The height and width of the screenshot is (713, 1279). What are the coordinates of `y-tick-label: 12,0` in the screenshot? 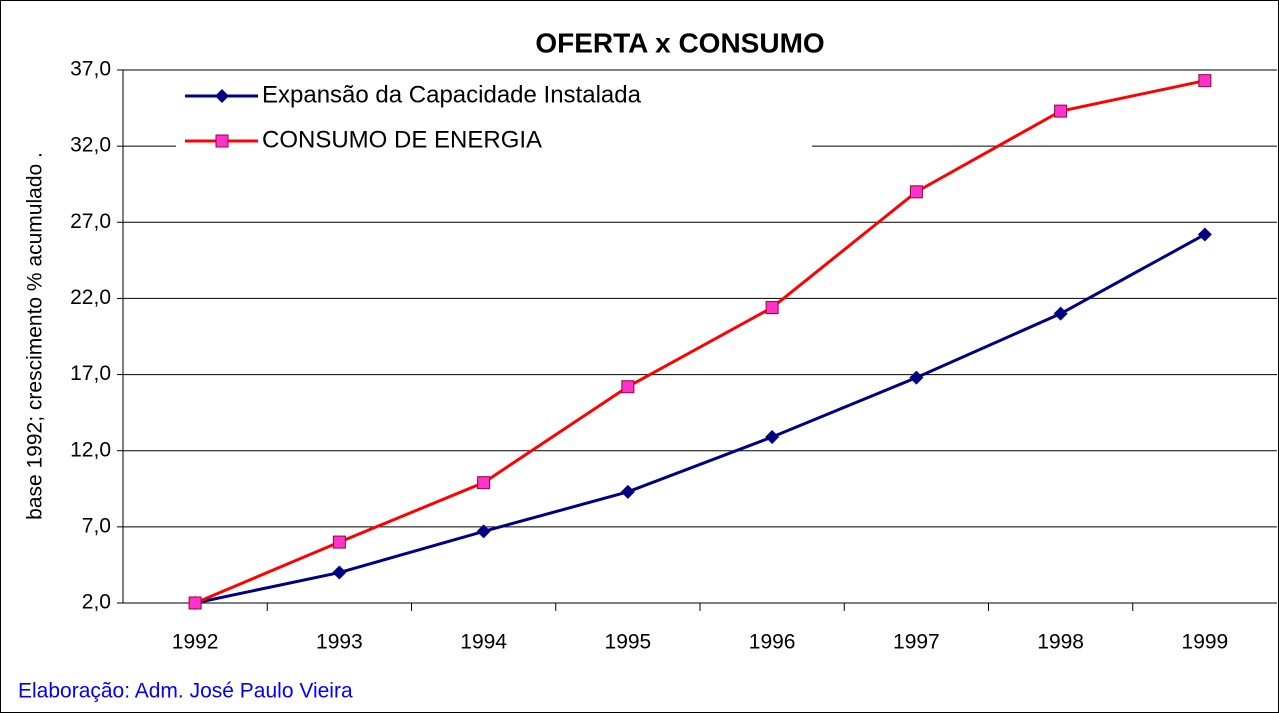 It's located at (90, 449).